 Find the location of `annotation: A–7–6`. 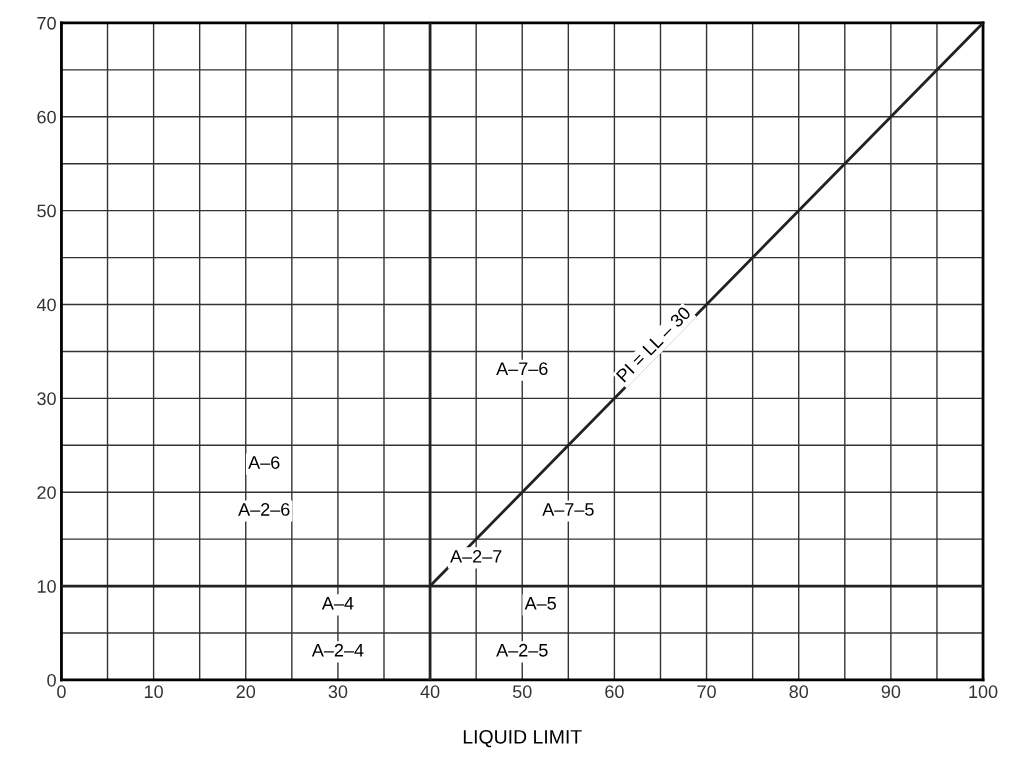

annotation: A–7–6 is located at coordinates (522, 369).